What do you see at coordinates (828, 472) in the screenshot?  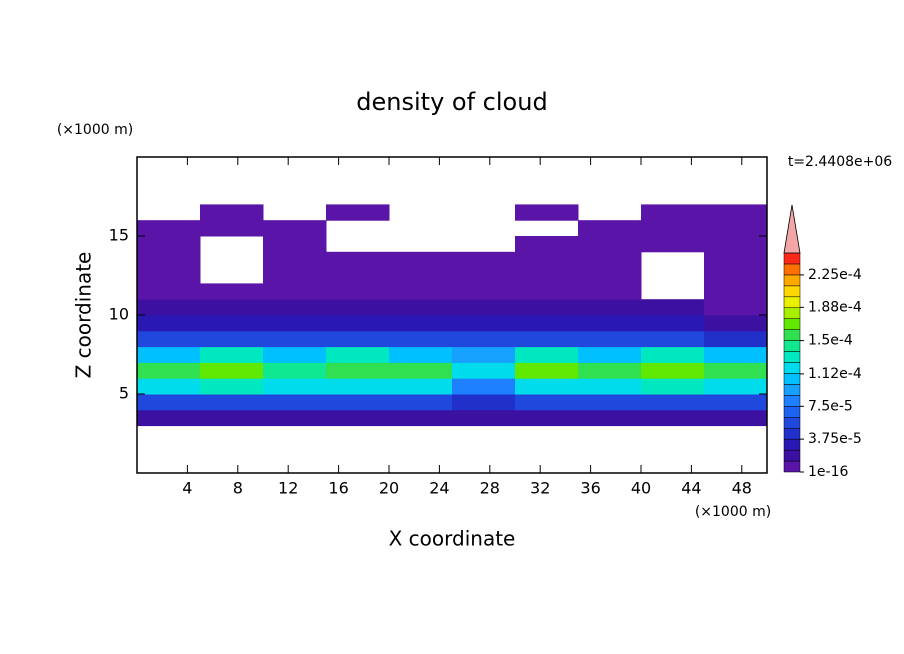 I see `colorbar-label: 1e-16` at bounding box center [828, 472].